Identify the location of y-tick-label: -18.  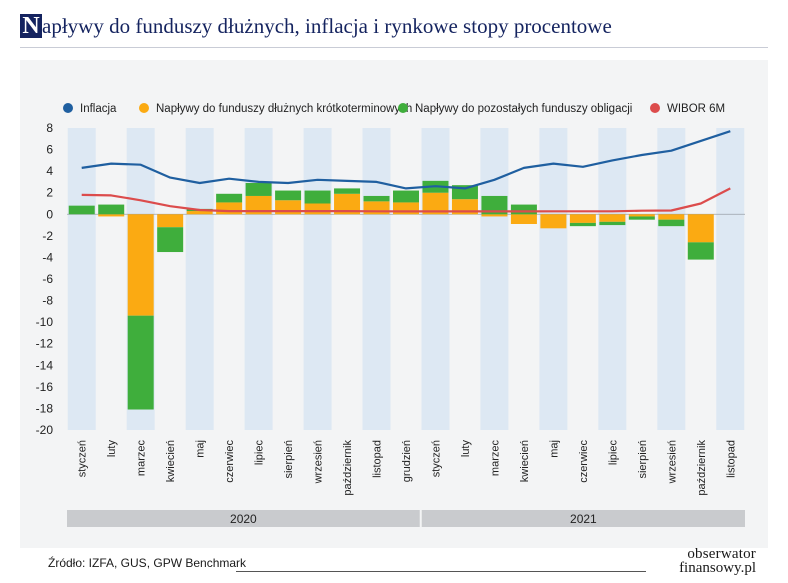
(45, 408).